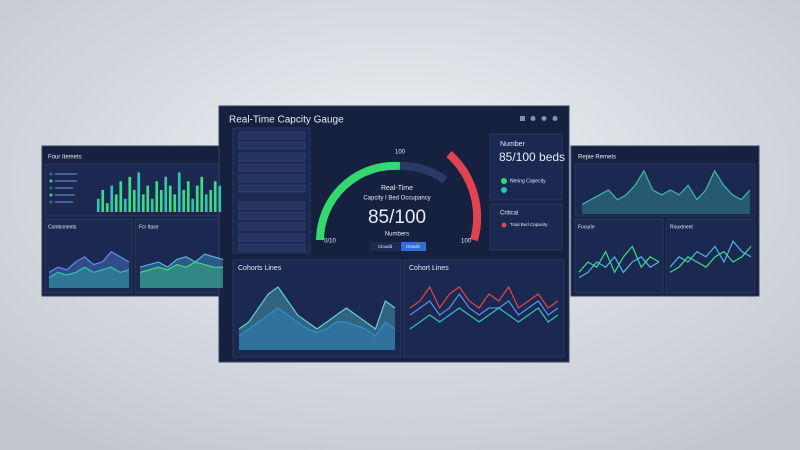  Describe the element at coordinates (397, 188) in the screenshot. I see `gauge-heading: Real-Time` at that location.